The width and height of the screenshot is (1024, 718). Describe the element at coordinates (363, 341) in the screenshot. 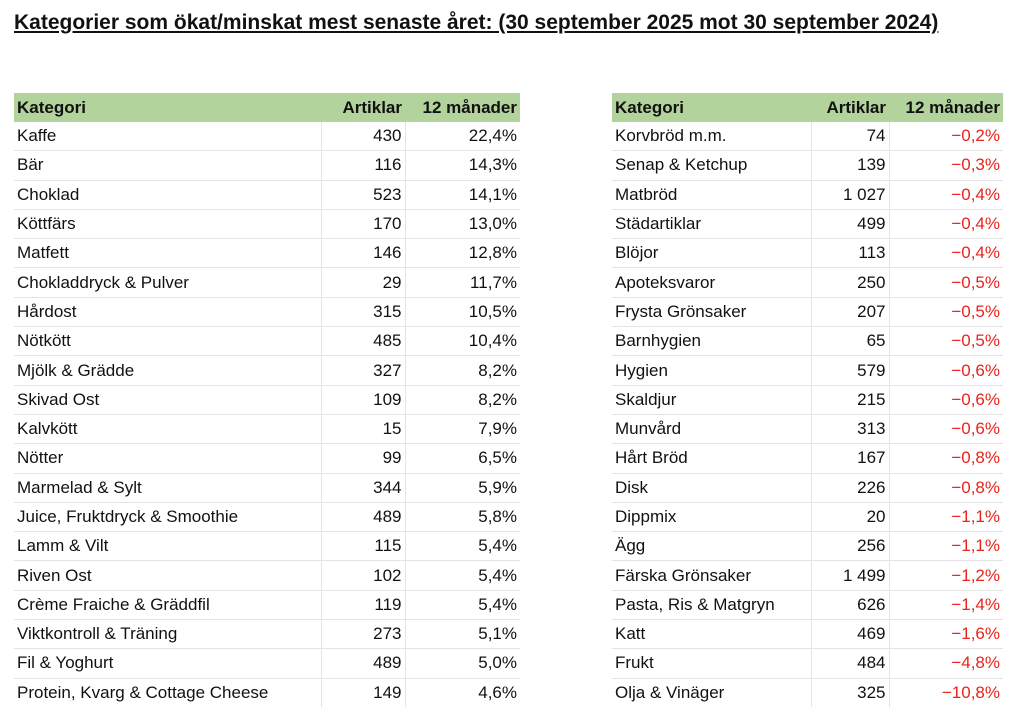

I see `cell-artiklar: 485` at that location.